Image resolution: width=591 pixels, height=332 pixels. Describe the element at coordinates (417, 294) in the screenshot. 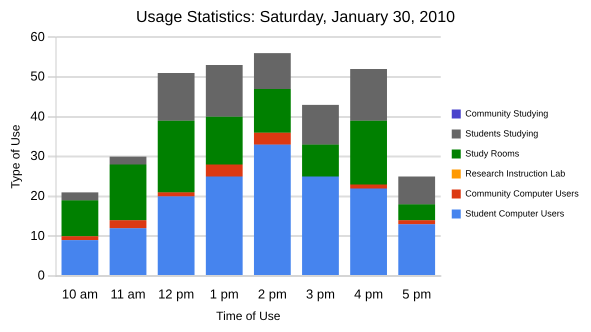

I see `x-tick-label: 5 pm` at that location.